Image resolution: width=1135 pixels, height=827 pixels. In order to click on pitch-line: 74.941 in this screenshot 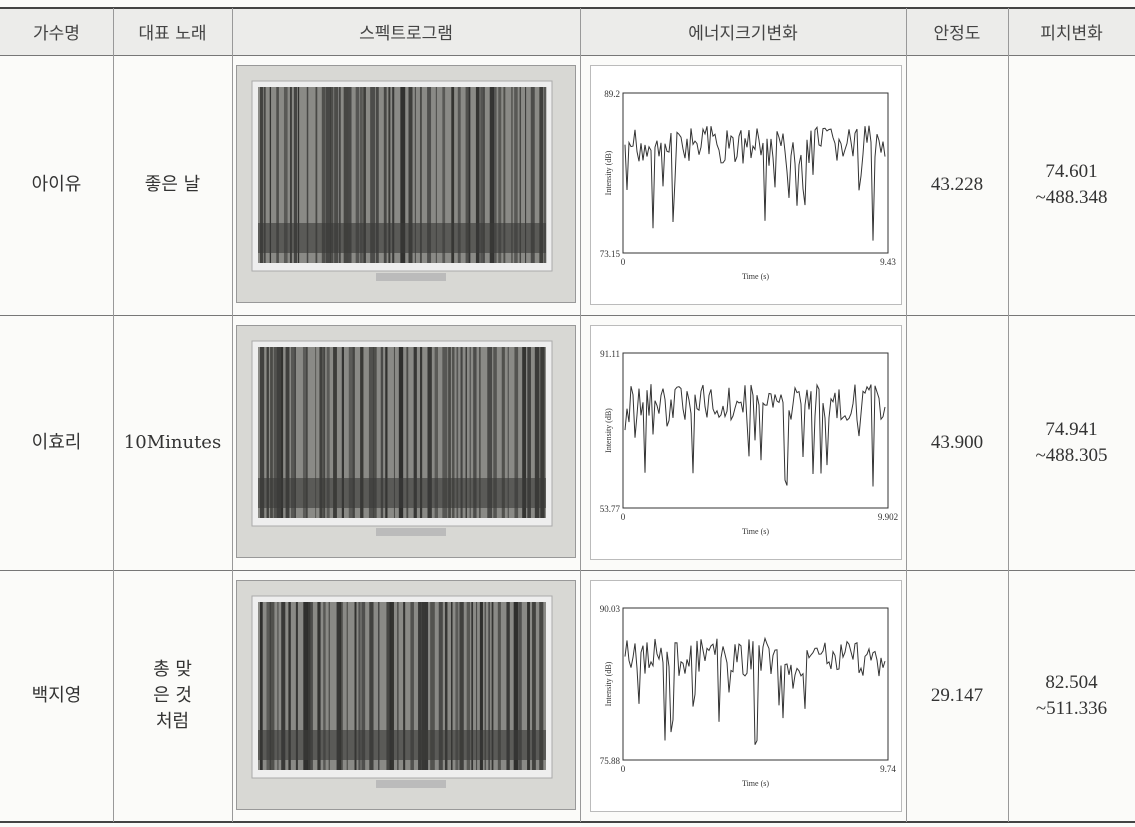, I will do `click(1071, 429)`.